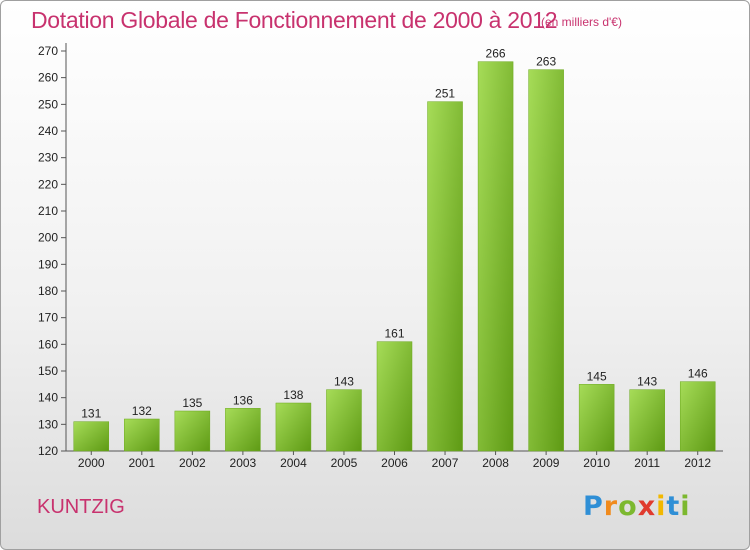  What do you see at coordinates (698, 374) in the screenshot?
I see `bar-value-label: 146` at bounding box center [698, 374].